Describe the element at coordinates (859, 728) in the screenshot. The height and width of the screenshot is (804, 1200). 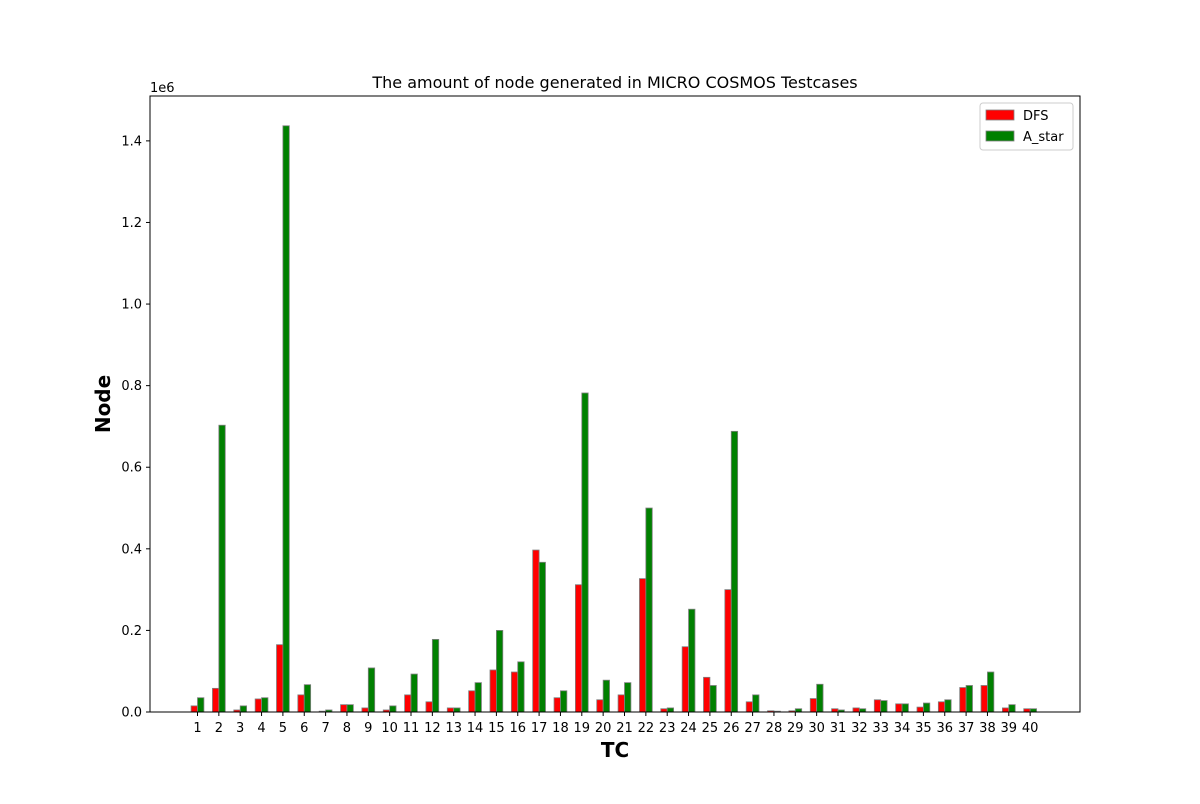
I see `x-tick-label: 32` at that location.